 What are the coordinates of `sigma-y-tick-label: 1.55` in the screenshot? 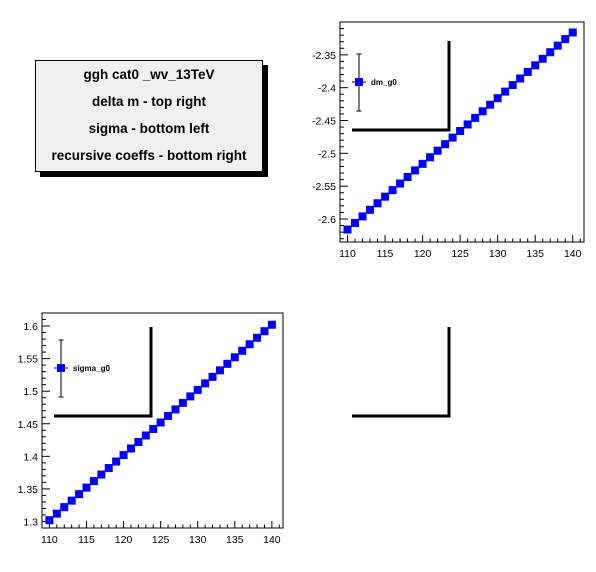 It's located at (28, 360).